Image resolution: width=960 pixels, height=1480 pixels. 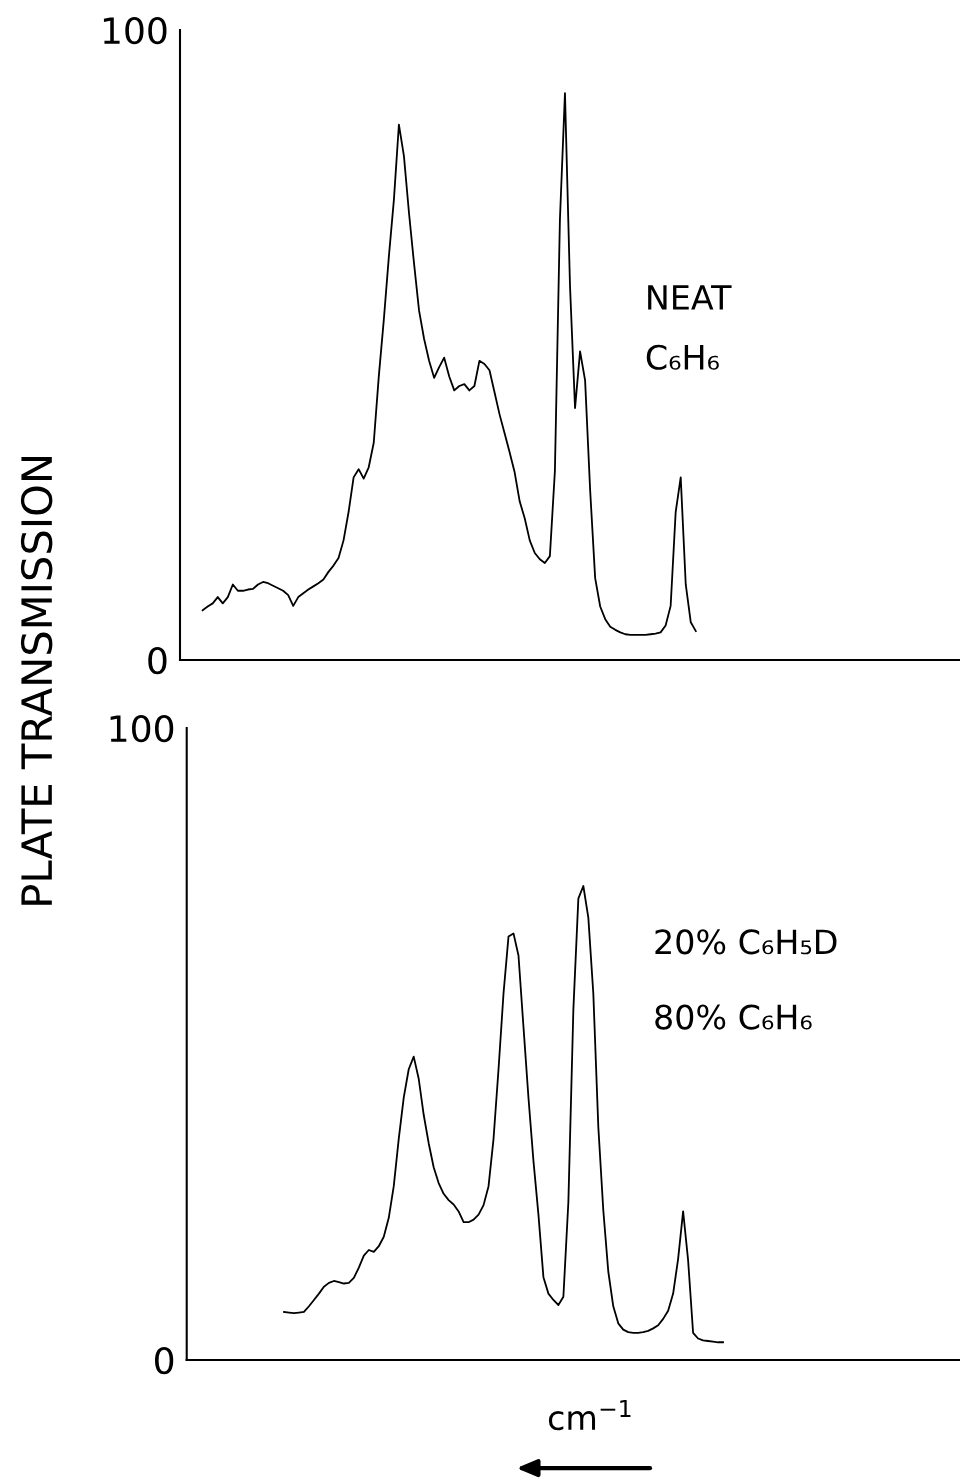 I want to click on annotation: C₆H₆, so click(x=682, y=357).